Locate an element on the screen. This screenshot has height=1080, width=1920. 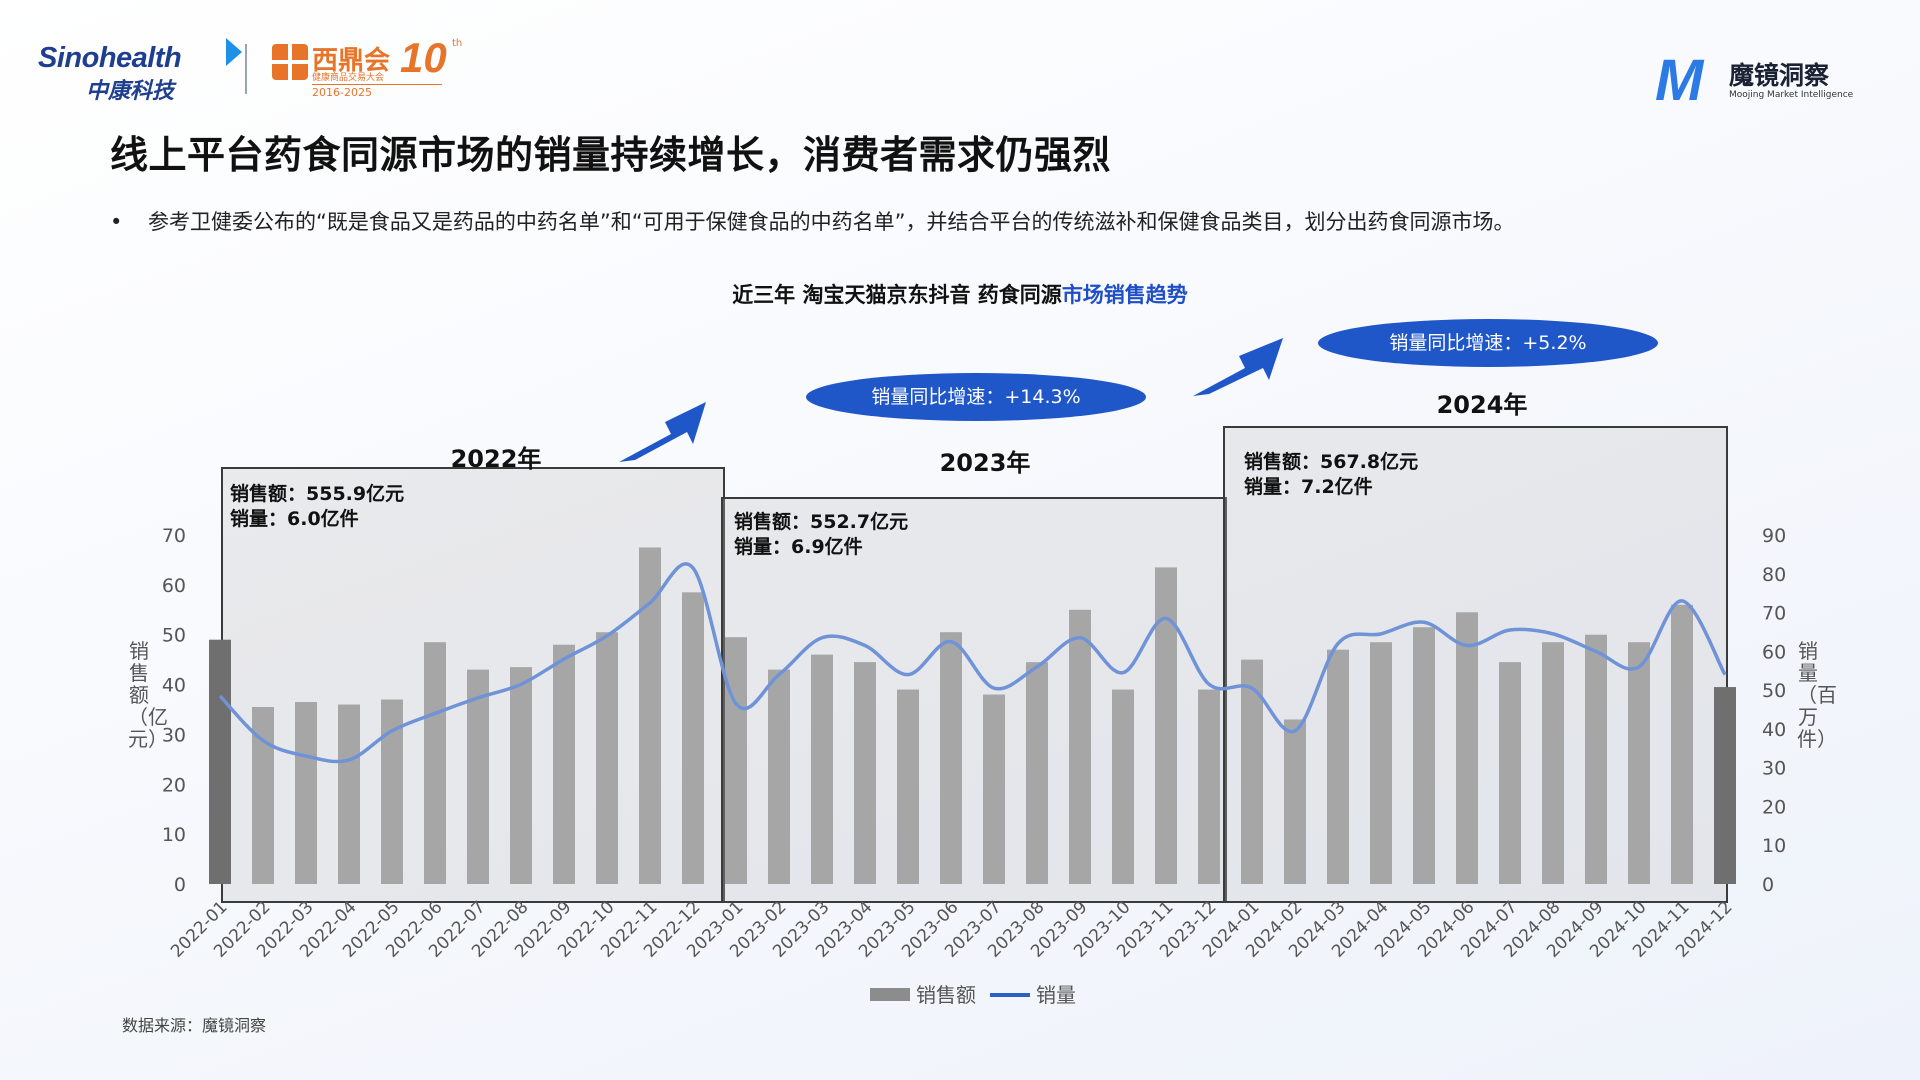
y-left-tick-60: 60 is located at coordinates (174, 586).